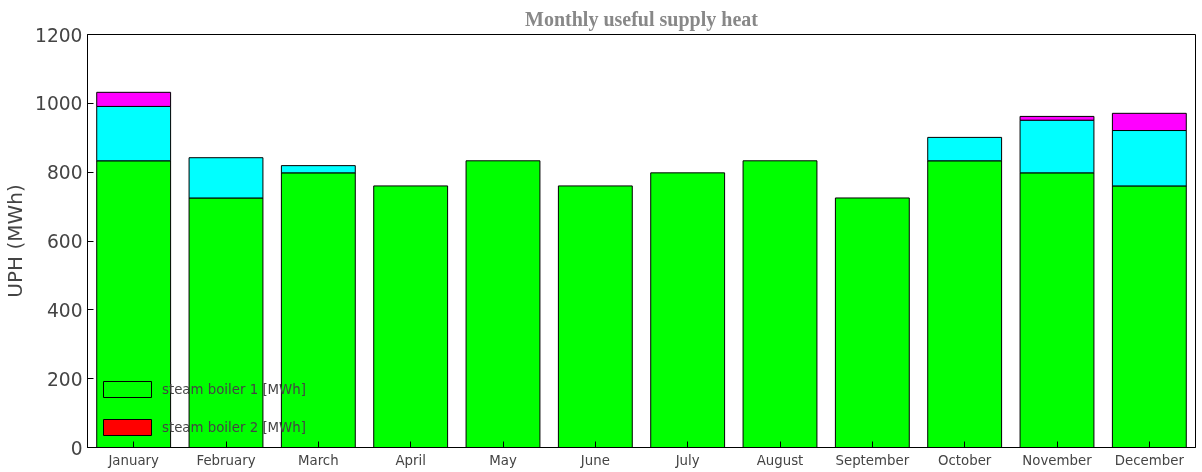 The height and width of the screenshot is (472, 1202). I want to click on x-tick-label: June, so click(594, 460).